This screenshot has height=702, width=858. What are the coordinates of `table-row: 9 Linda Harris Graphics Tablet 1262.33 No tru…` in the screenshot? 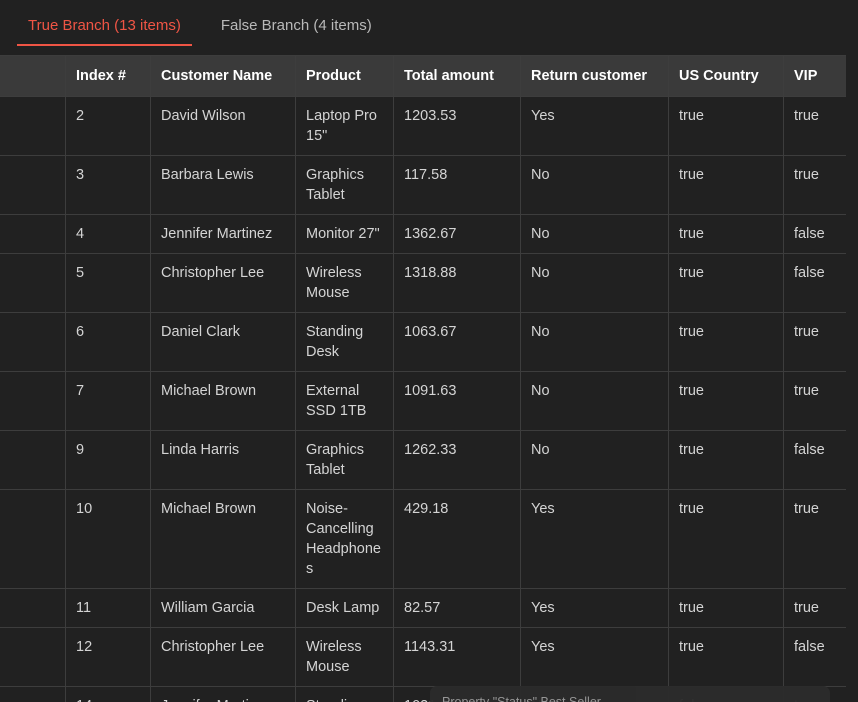 It's located at (423, 460).